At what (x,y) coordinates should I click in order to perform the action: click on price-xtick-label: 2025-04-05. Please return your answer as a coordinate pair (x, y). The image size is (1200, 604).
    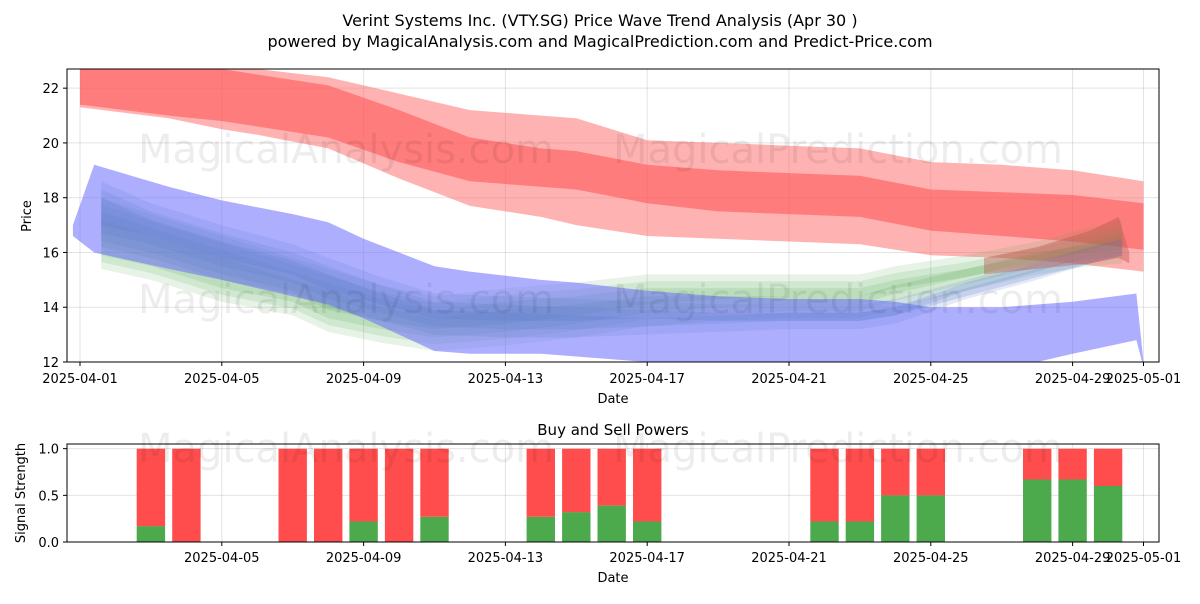
    Looking at the image, I should click on (222, 379).